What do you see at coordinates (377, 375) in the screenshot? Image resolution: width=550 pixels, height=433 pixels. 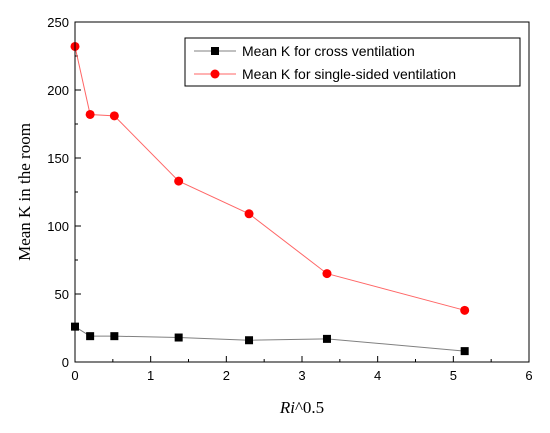 I see `x-tick-label: 4` at bounding box center [377, 375].